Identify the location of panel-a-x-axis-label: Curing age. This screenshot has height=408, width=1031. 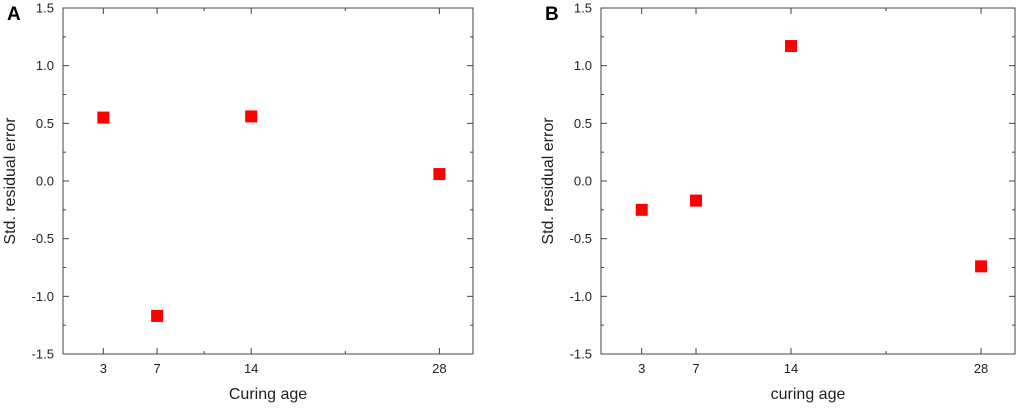
(268, 394).